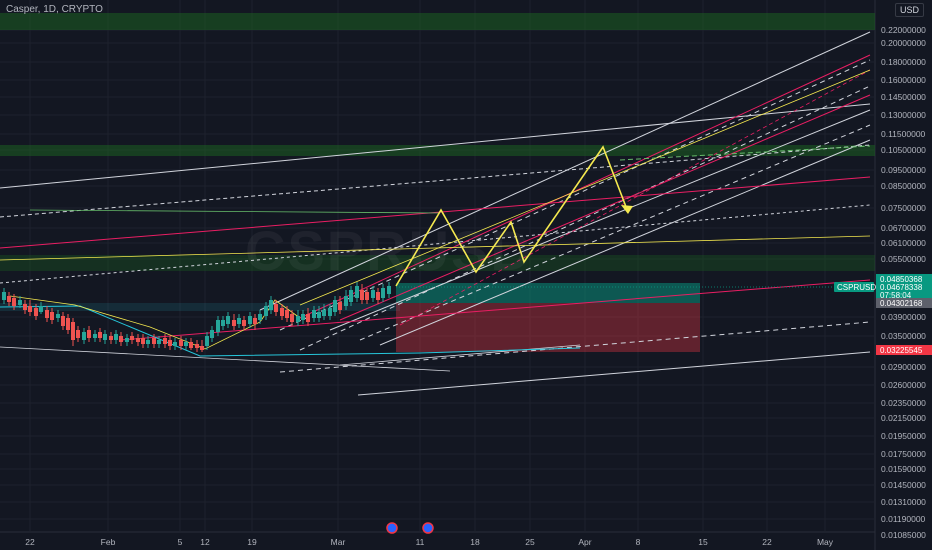  I want to click on currency-button: USD, so click(909, 10).